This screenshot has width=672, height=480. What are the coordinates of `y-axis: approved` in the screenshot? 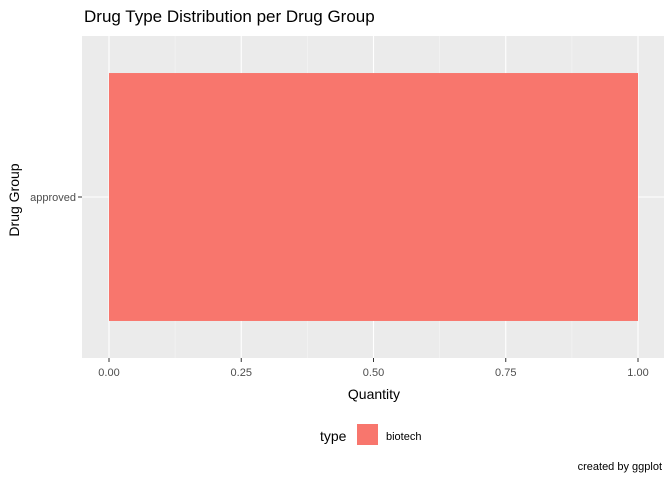 It's located at (56, 198).